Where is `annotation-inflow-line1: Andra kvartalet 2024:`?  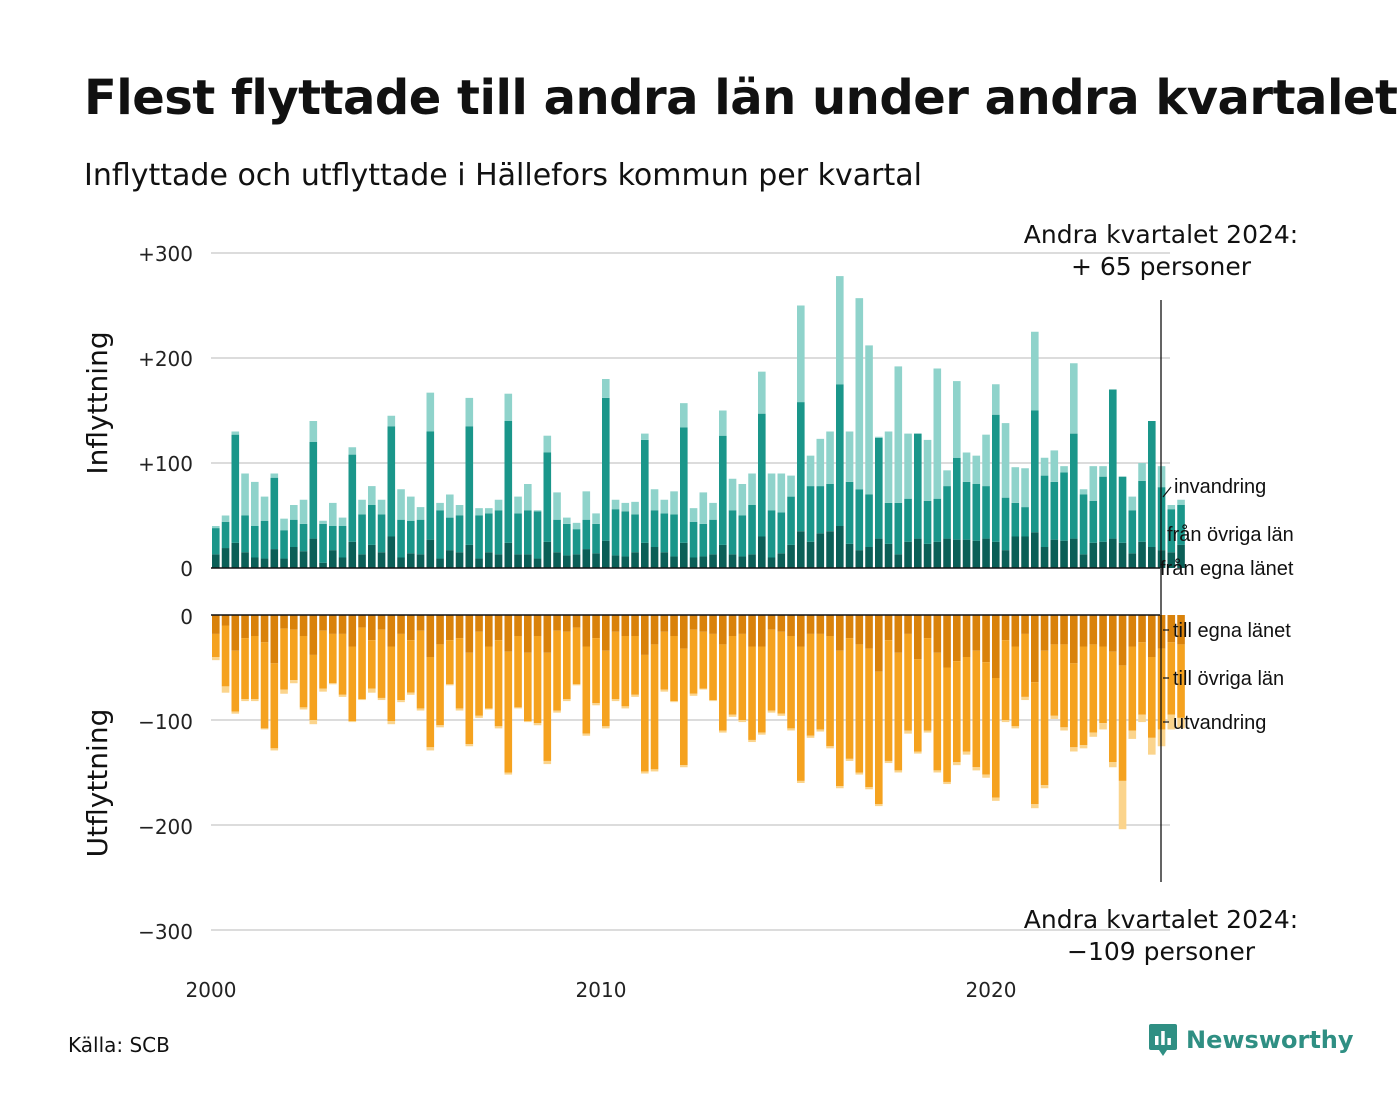 annotation-inflow-line1: Andra kvartalet 2024: is located at coordinates (1161, 234).